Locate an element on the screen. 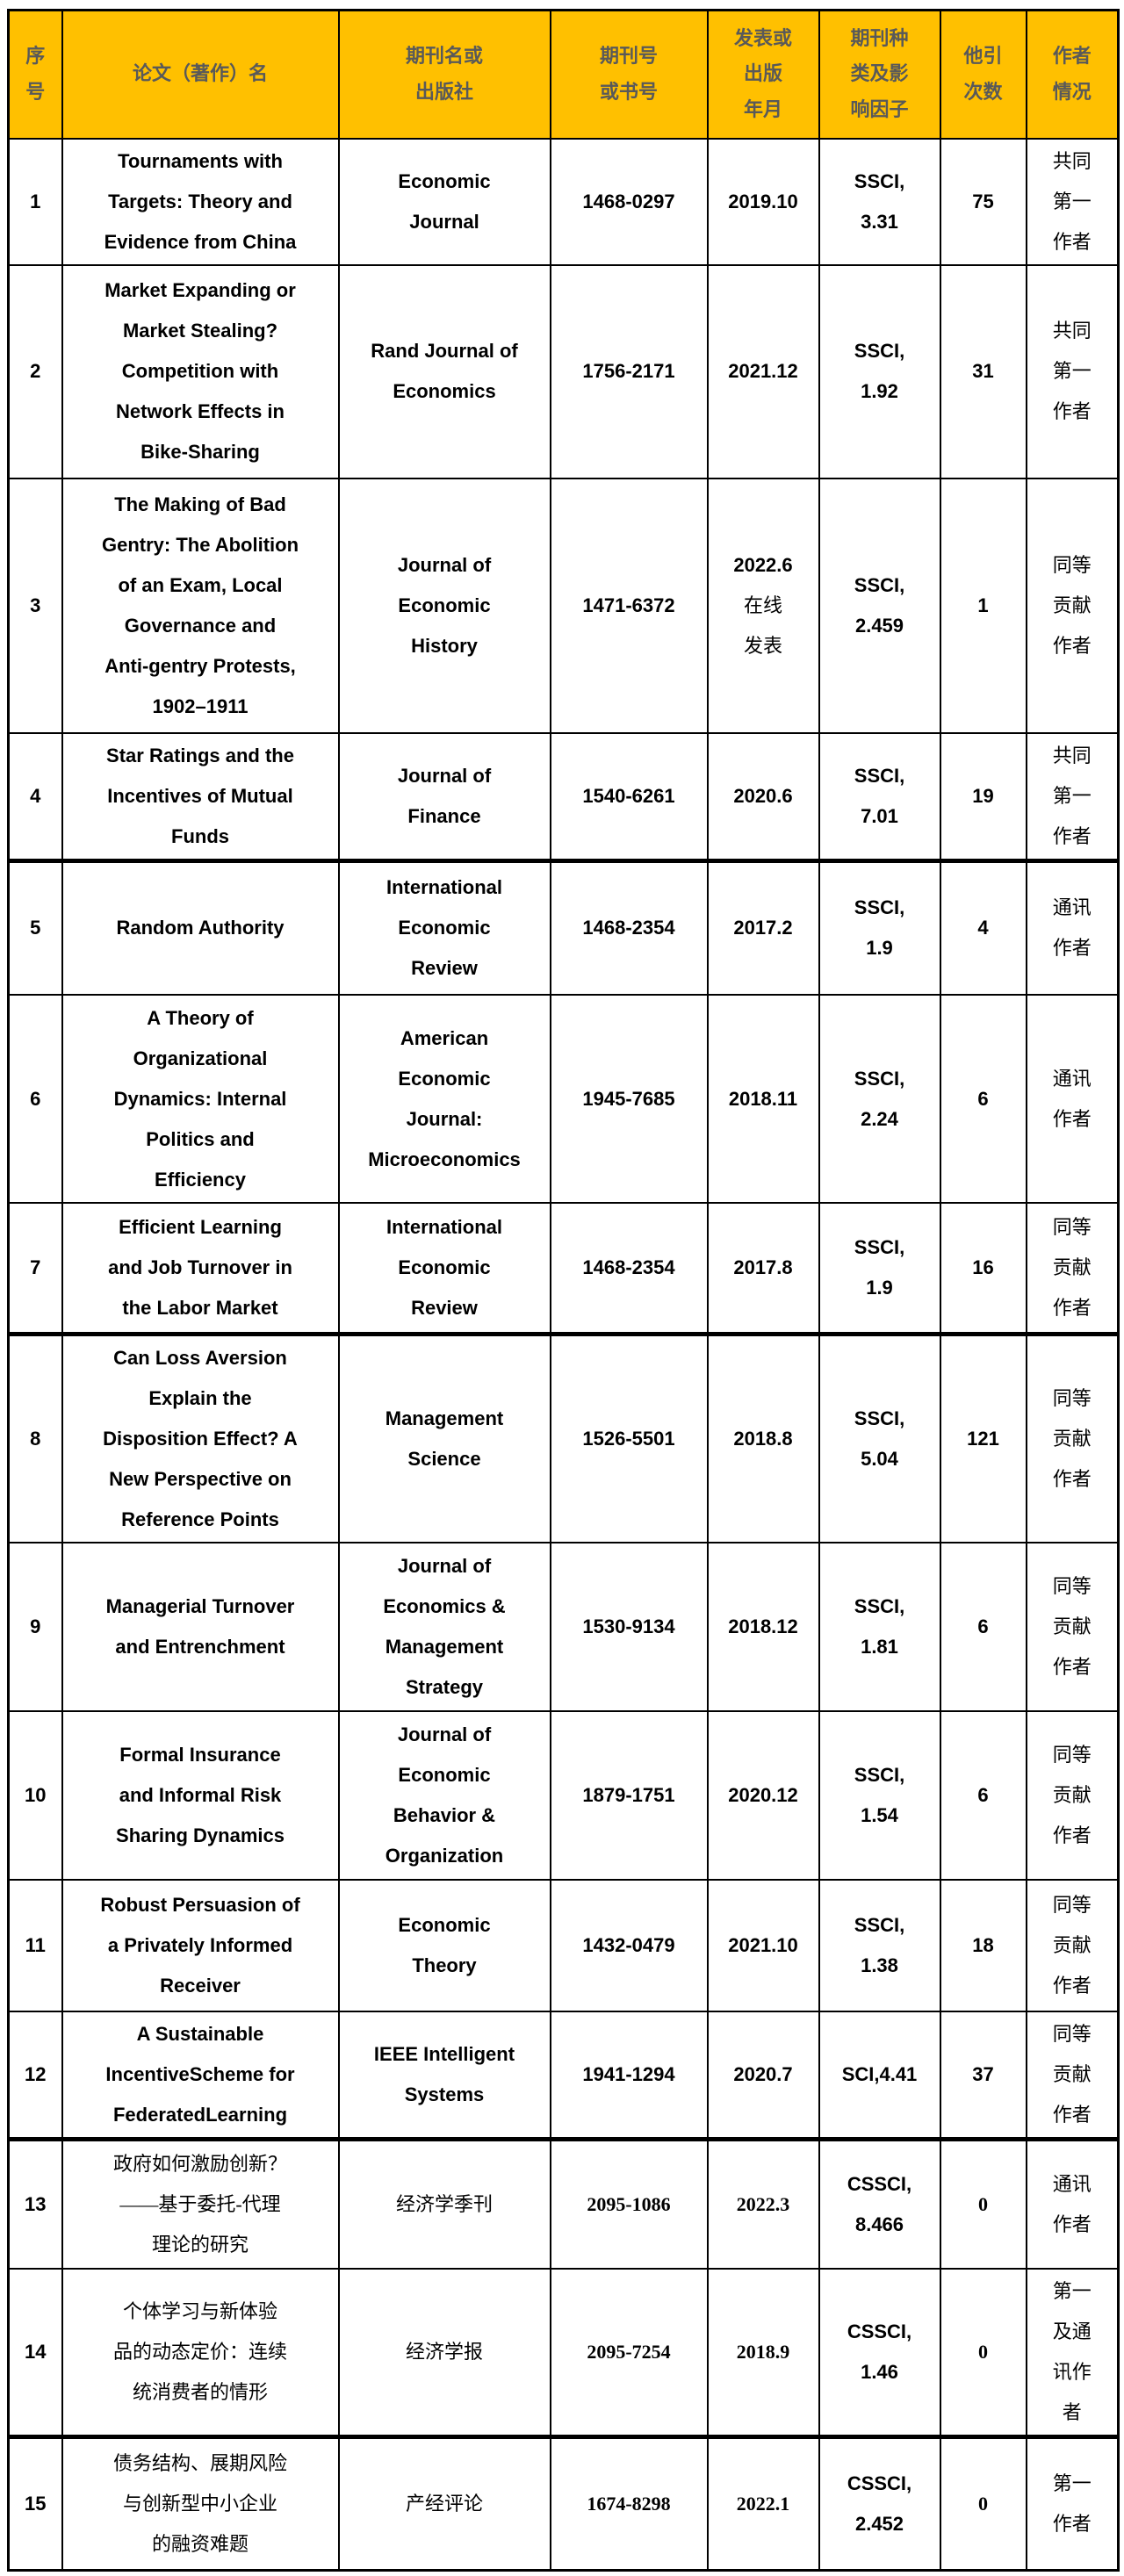 The image size is (1124, 2576). date-value: 2018.12 is located at coordinates (763, 1626).